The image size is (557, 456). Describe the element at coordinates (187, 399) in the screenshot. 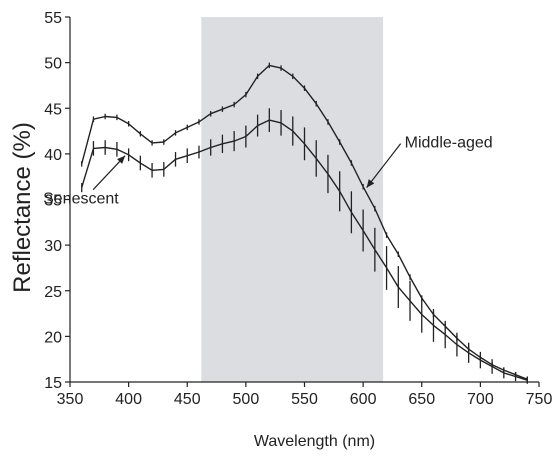

I see `x-tick-label: 450` at that location.